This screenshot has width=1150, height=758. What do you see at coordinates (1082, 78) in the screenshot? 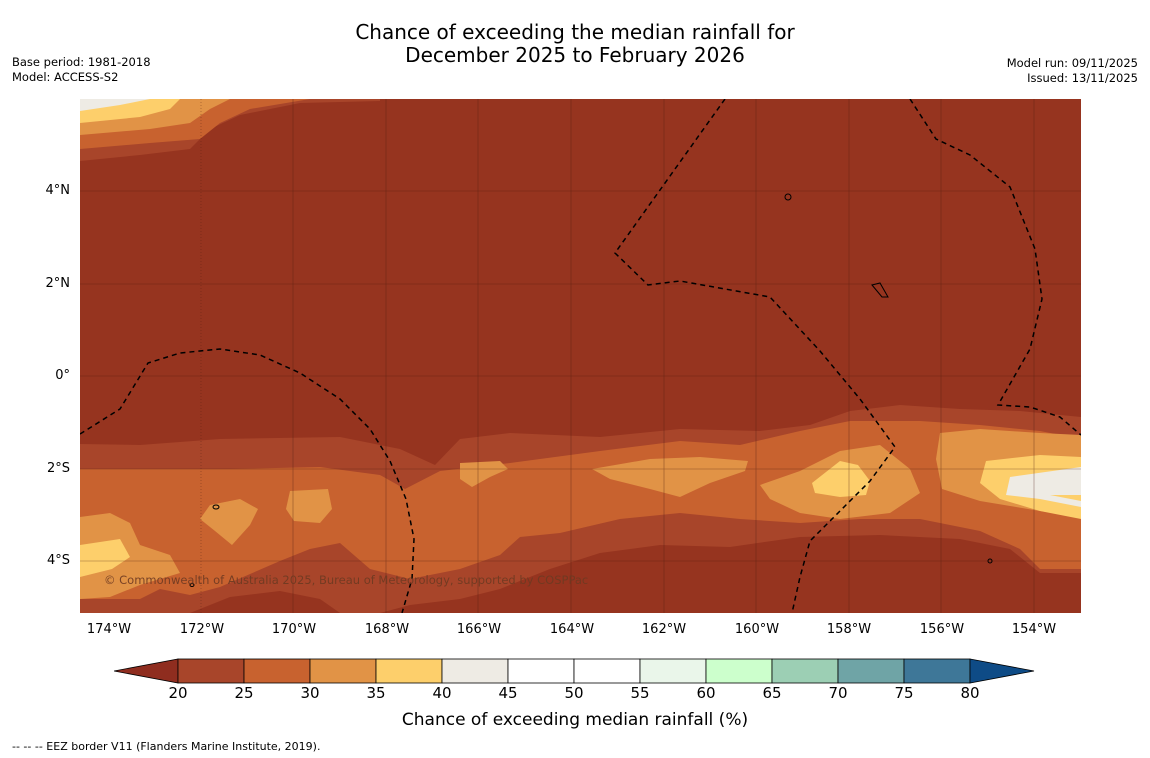
I see `issued-date: Issued: 13/11/2025` at bounding box center [1082, 78].